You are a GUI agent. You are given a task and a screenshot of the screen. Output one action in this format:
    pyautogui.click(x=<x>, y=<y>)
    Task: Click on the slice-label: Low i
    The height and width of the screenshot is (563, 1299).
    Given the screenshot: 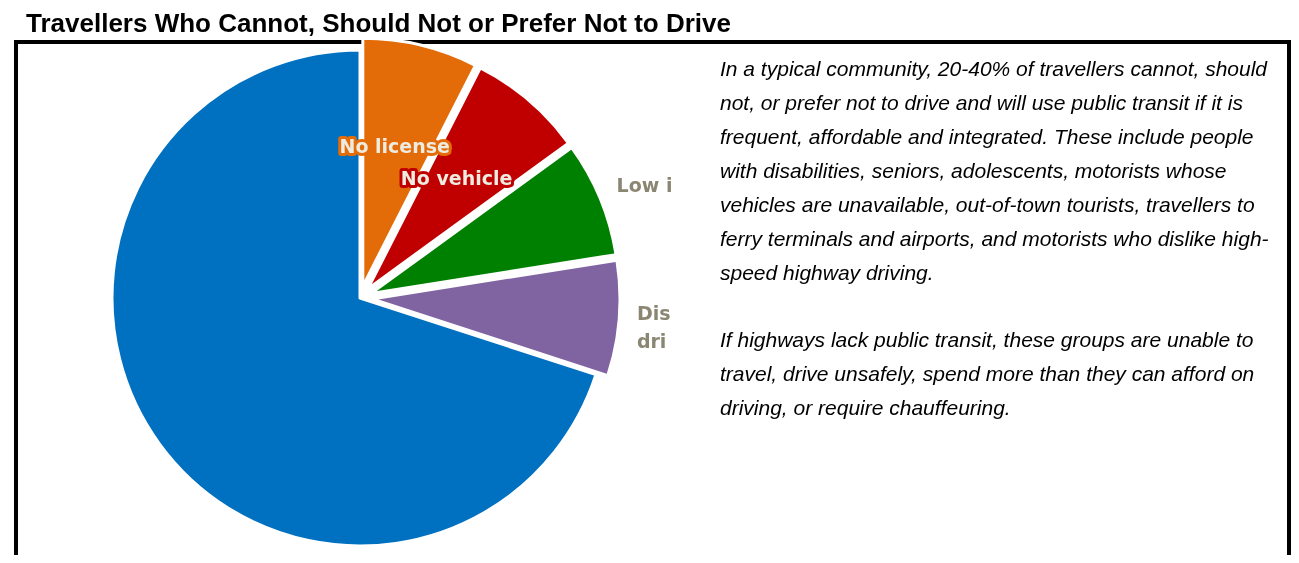 What is the action you would take?
    pyautogui.click(x=644, y=184)
    